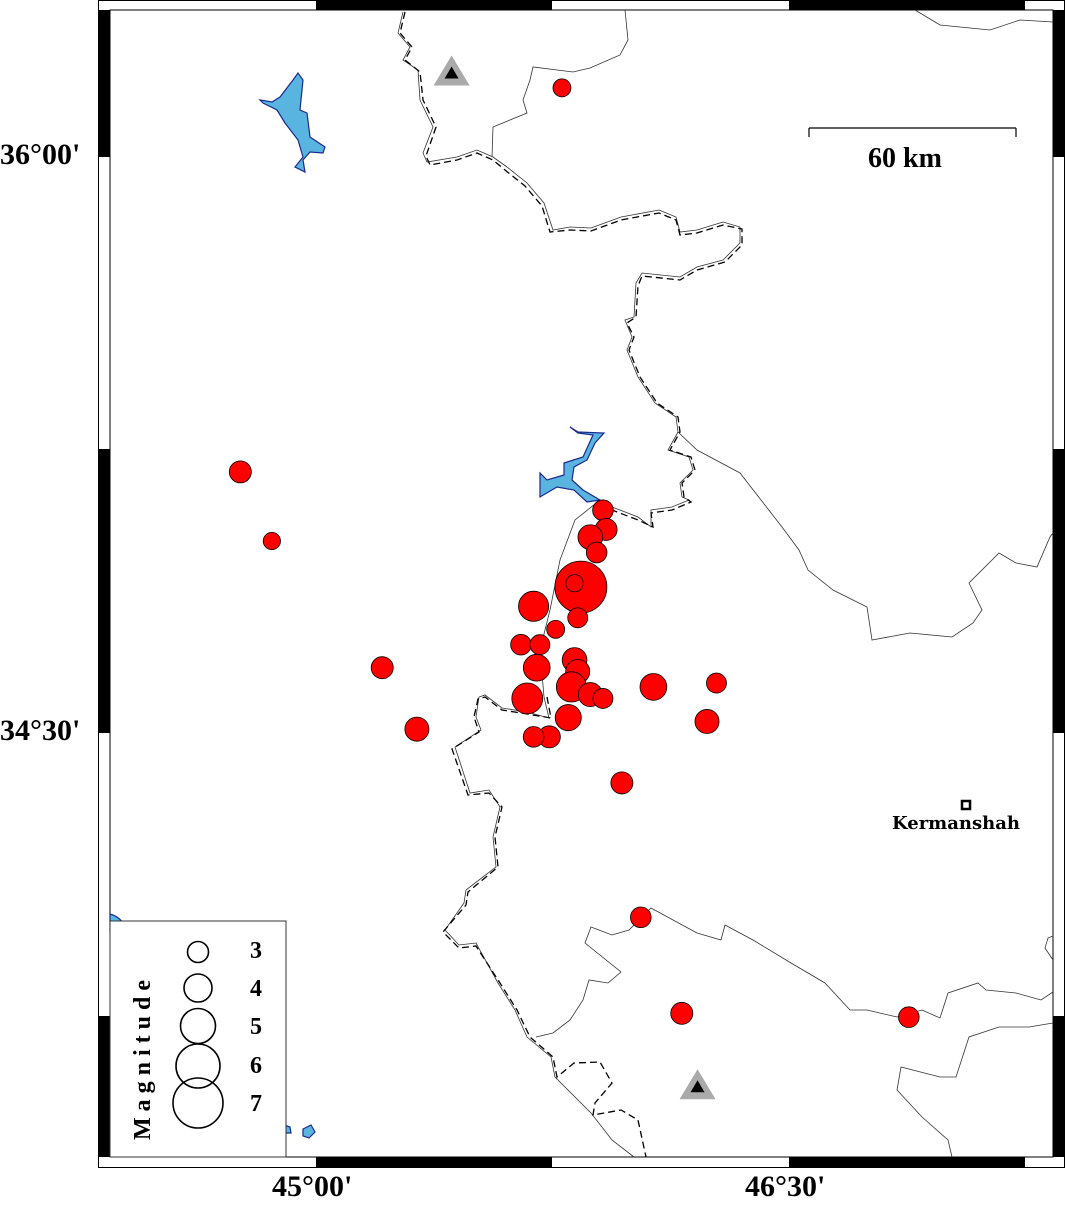 This screenshot has height=1206, width=1066. Describe the element at coordinates (572, 464) in the screenshot. I see `lake-central` at that location.